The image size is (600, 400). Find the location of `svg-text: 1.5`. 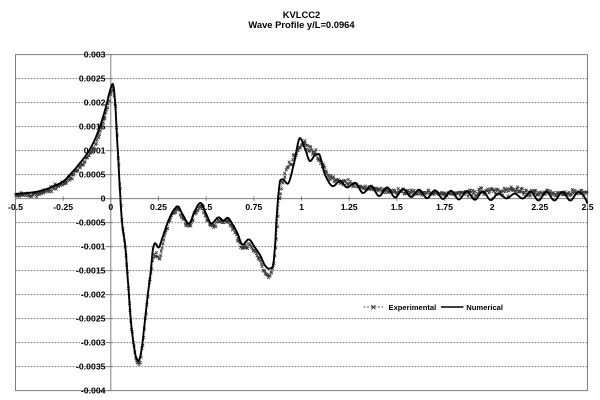

svg-text: 1.5 is located at coordinates (397, 207).